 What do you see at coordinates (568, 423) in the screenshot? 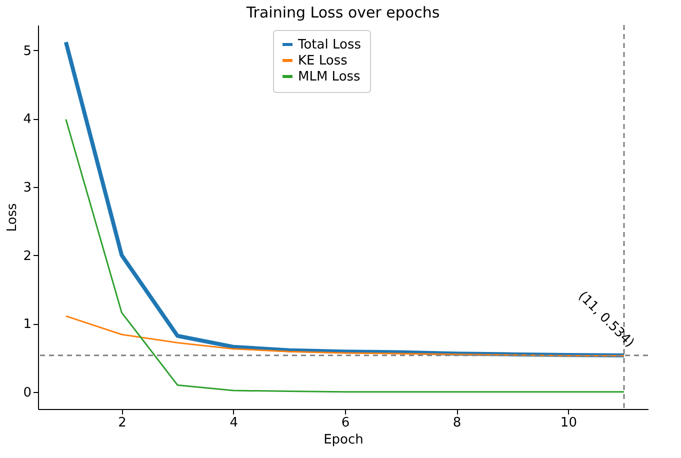
I see `x-tick-label: 10` at bounding box center [568, 423].